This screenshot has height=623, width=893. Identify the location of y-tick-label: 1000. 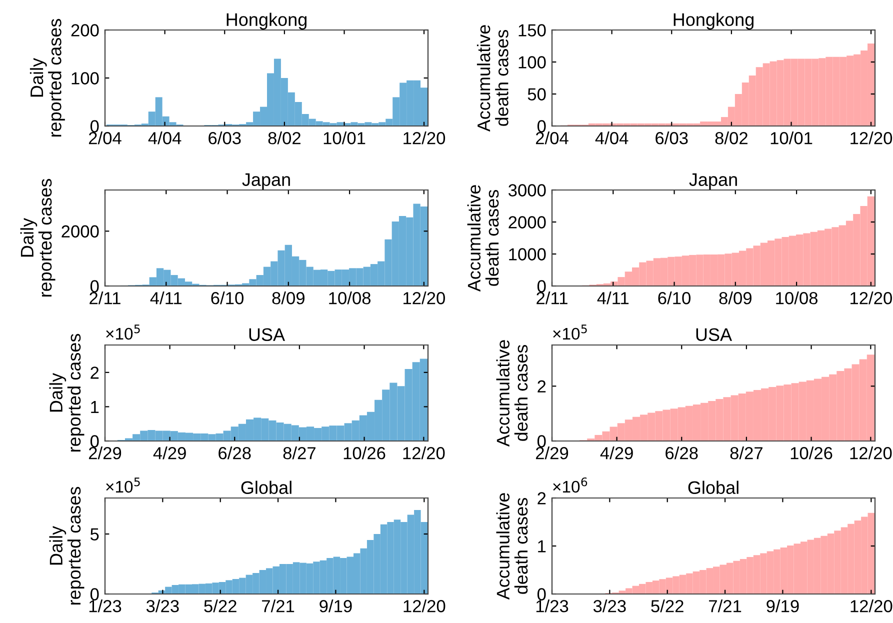
(527, 254).